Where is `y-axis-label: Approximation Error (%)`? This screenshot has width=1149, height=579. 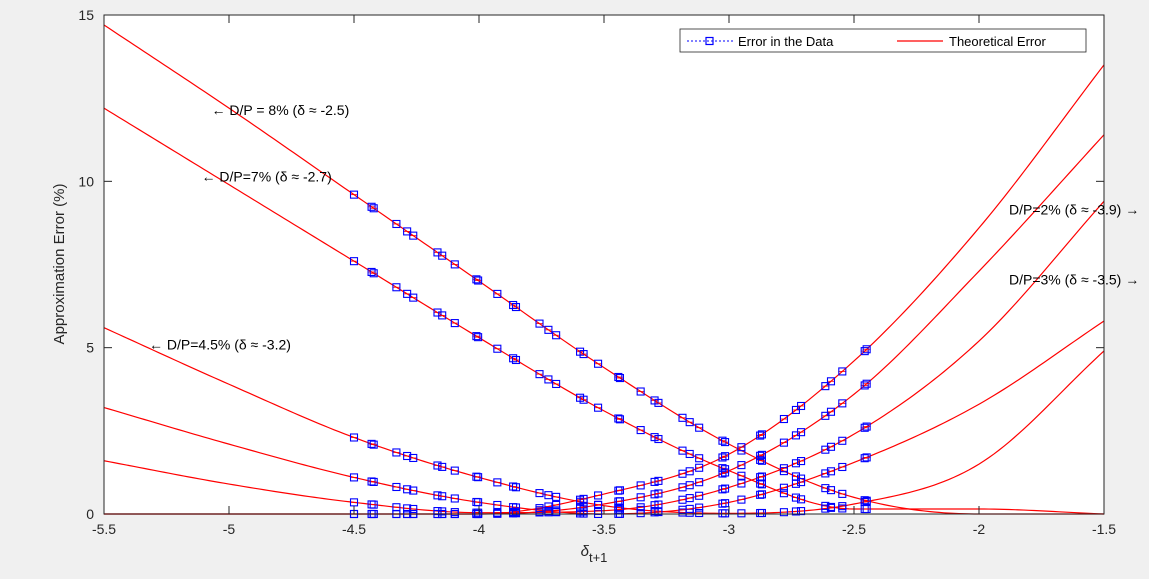 y-axis-label: Approximation Error (%) is located at coordinates (59, 264).